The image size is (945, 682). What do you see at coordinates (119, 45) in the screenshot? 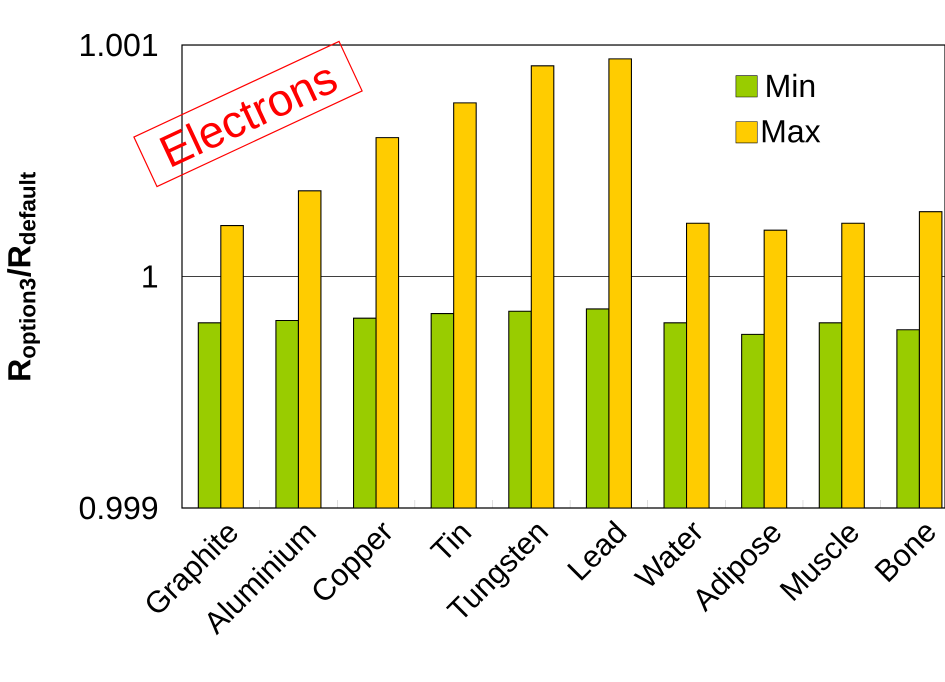
I see `y-tick-label: 1.001` at bounding box center [119, 45].